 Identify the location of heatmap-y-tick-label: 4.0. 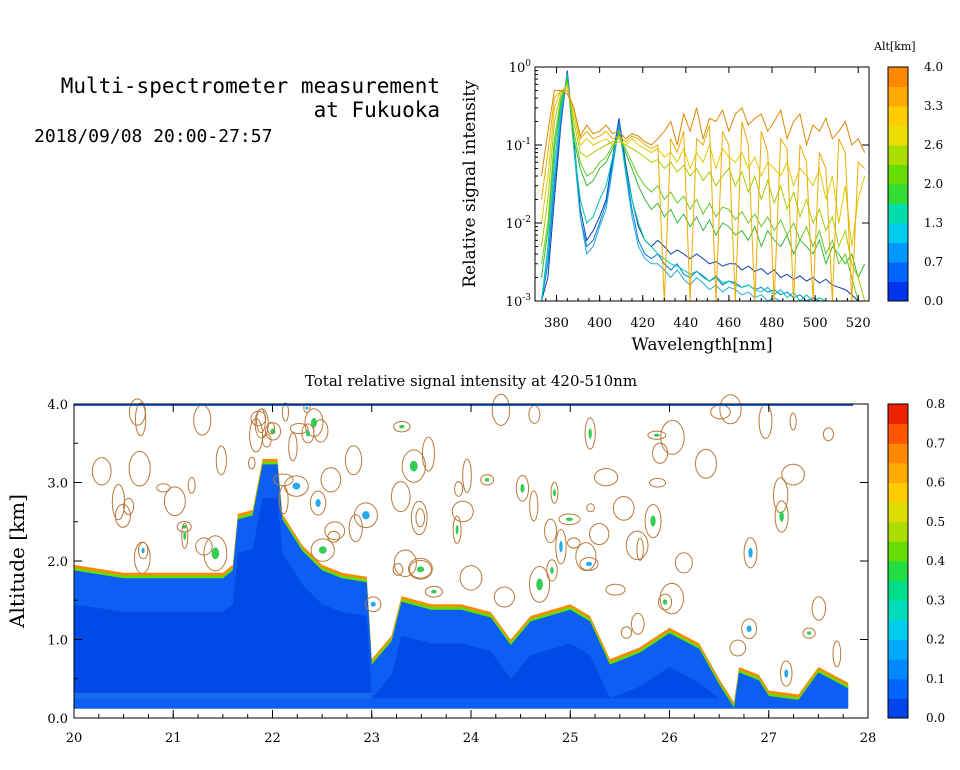
(57, 405).